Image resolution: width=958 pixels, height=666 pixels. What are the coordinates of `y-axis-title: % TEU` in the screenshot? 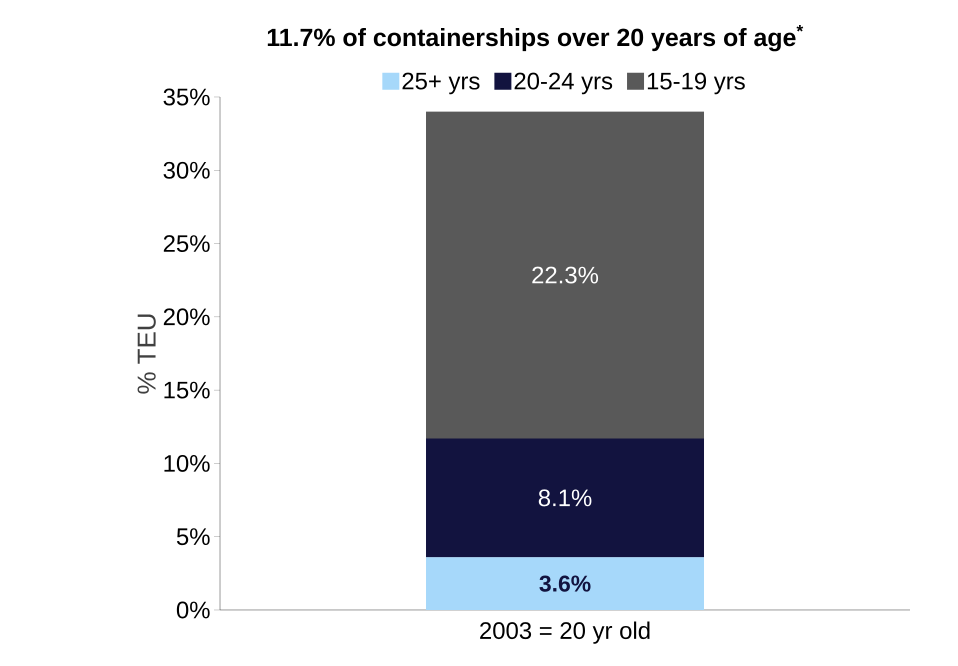 It's located at (147, 354).